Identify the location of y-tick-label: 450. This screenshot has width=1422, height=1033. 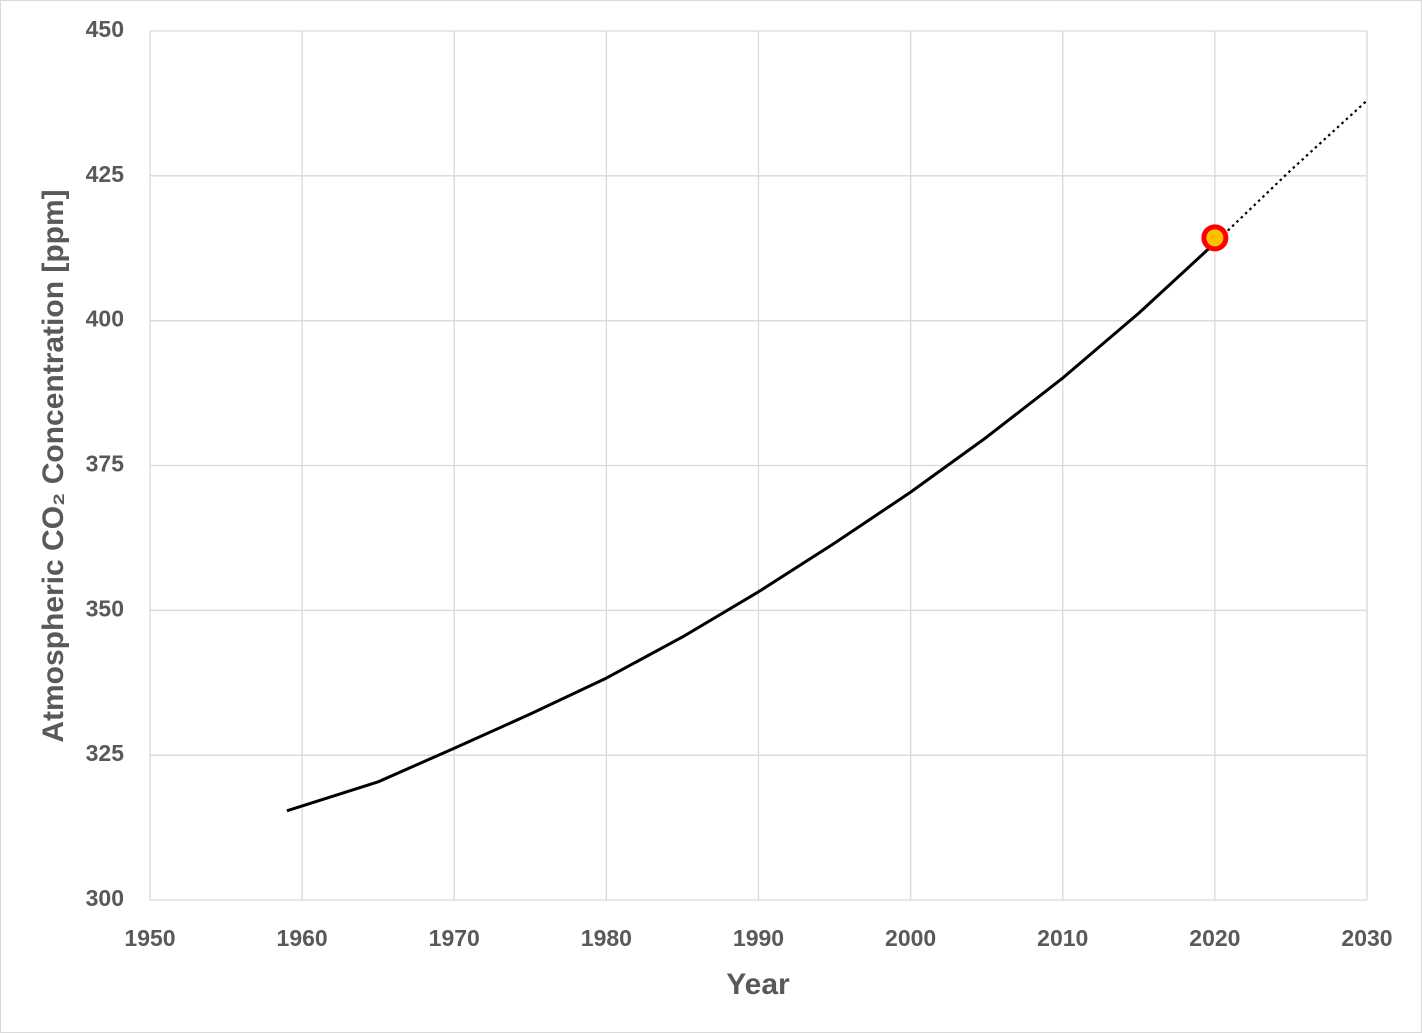
(105, 29).